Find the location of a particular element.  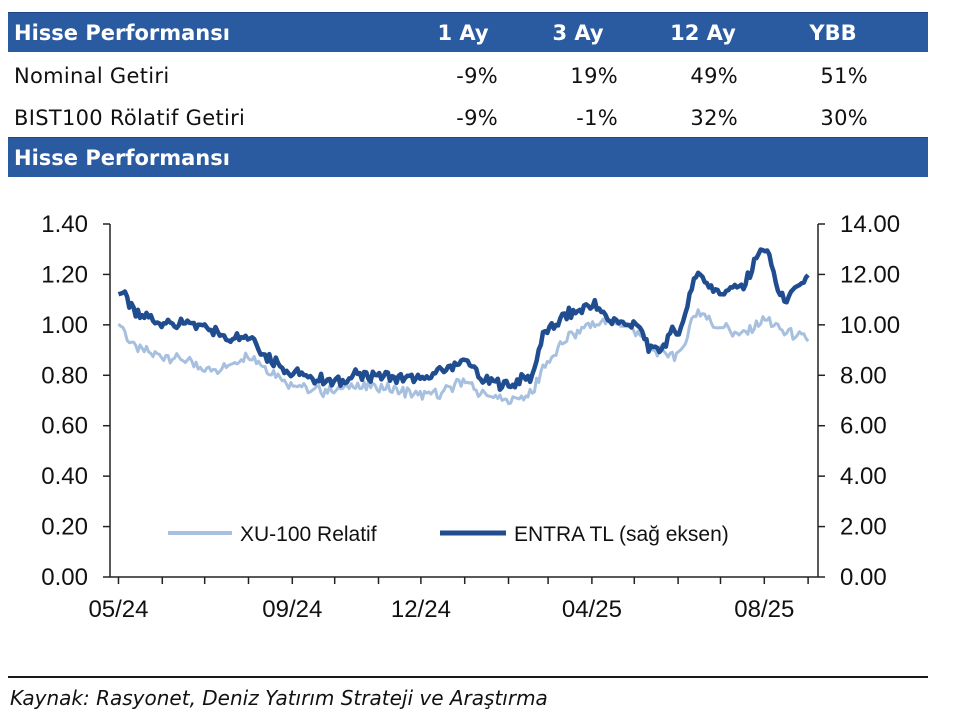

cell-ybb: 51% is located at coordinates (844, 76).